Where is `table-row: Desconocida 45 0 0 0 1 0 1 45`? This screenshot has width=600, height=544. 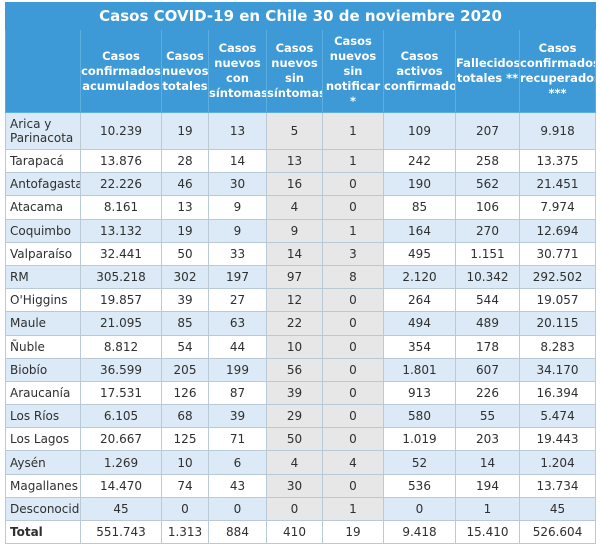
table-row: Desconocida 45 0 0 0 1 0 1 45 is located at coordinates (301, 509).